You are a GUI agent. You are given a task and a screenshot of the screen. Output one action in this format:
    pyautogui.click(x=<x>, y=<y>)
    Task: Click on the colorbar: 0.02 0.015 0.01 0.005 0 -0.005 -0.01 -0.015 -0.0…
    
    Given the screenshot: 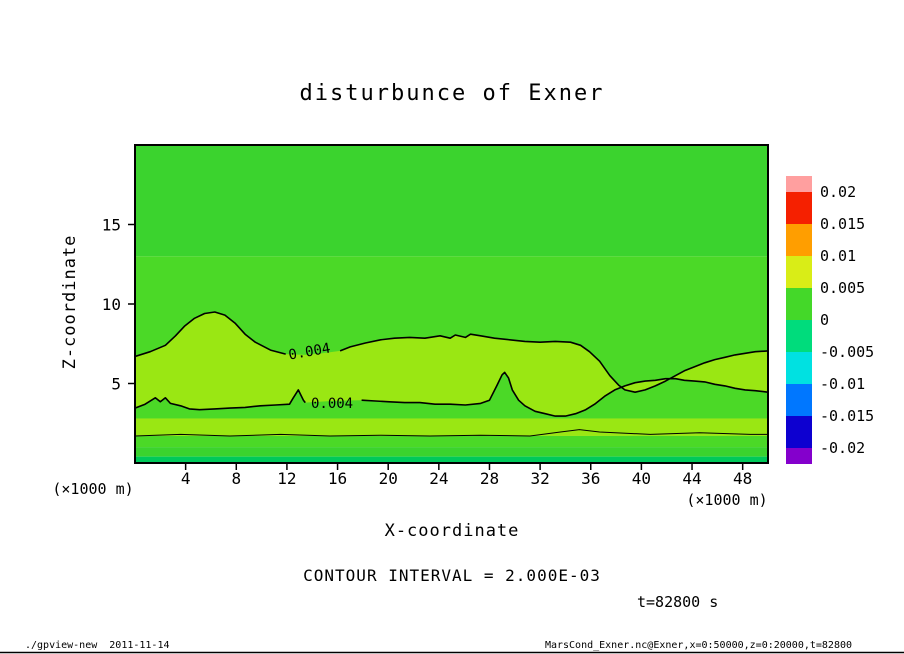 What is the action you would take?
    pyautogui.click(x=830, y=320)
    